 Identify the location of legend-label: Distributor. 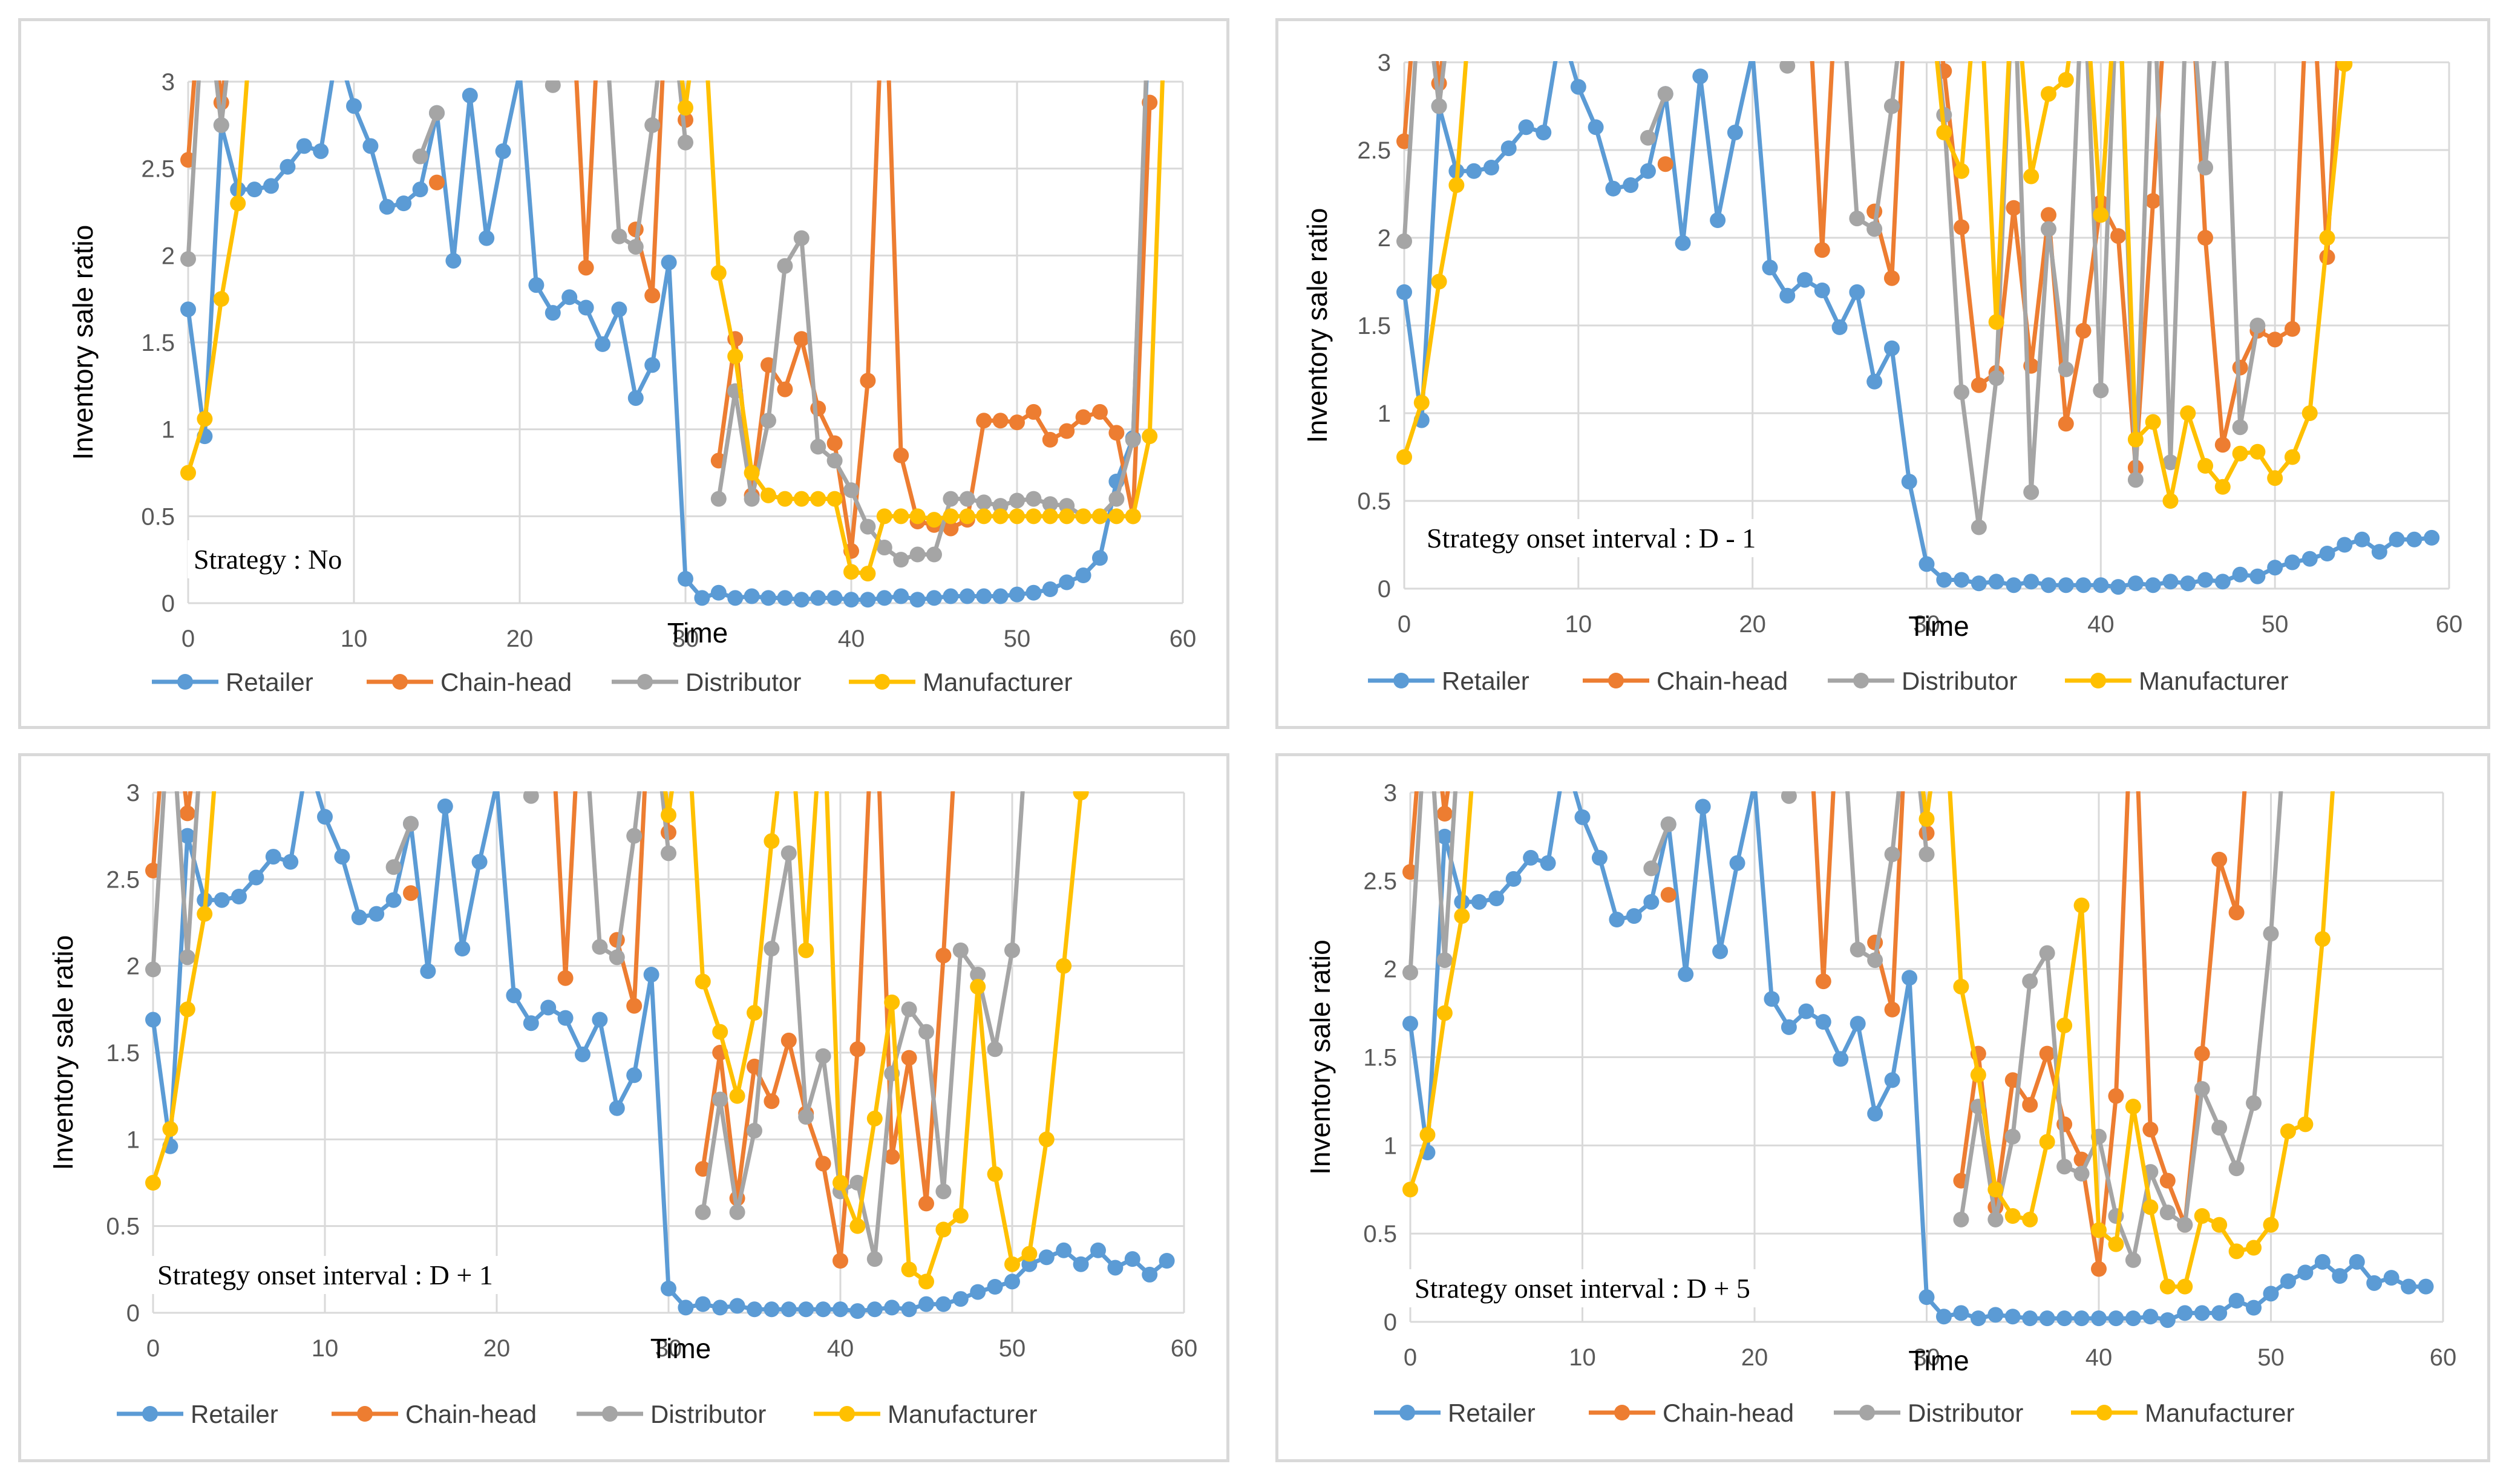
(1960, 681).